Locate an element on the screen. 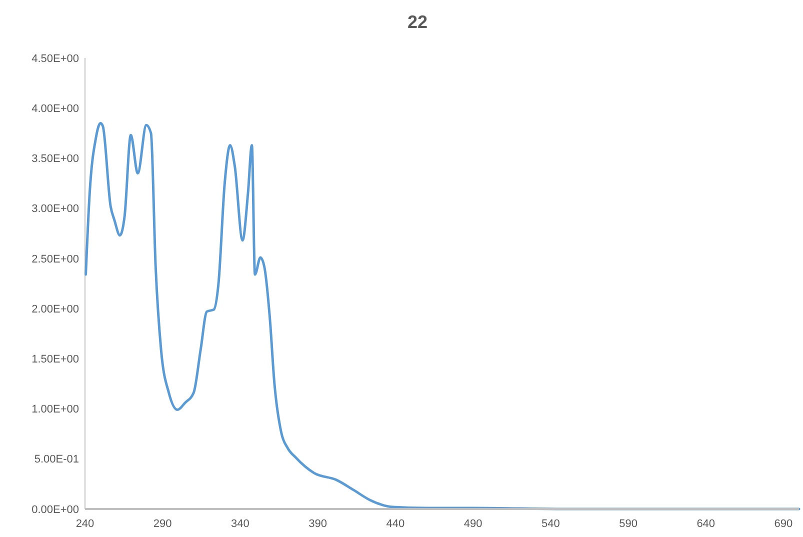 Image resolution: width=803 pixels, height=537 pixels. x-tick-label: 390 is located at coordinates (318, 524).